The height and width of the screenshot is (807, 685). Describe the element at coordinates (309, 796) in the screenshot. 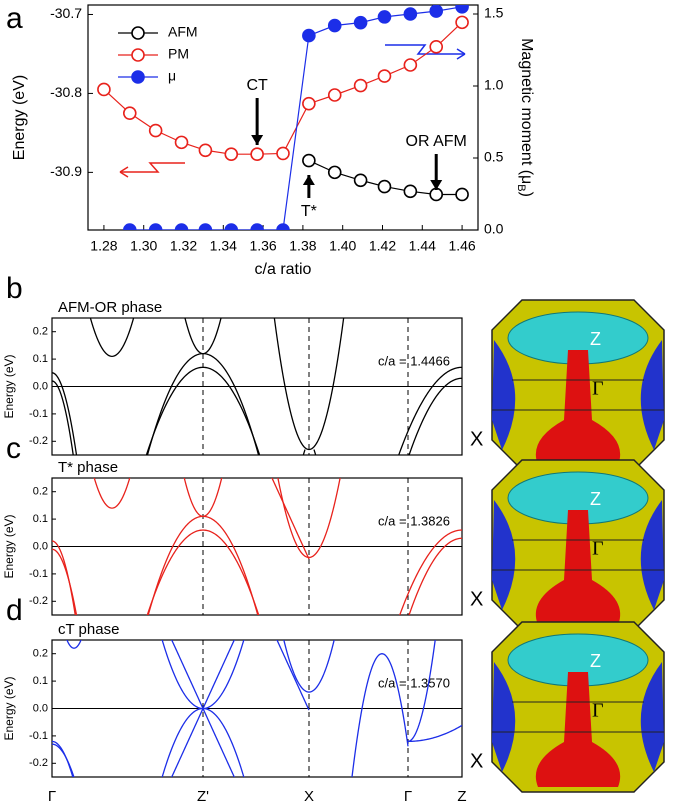

I see `k-label: X` at that location.